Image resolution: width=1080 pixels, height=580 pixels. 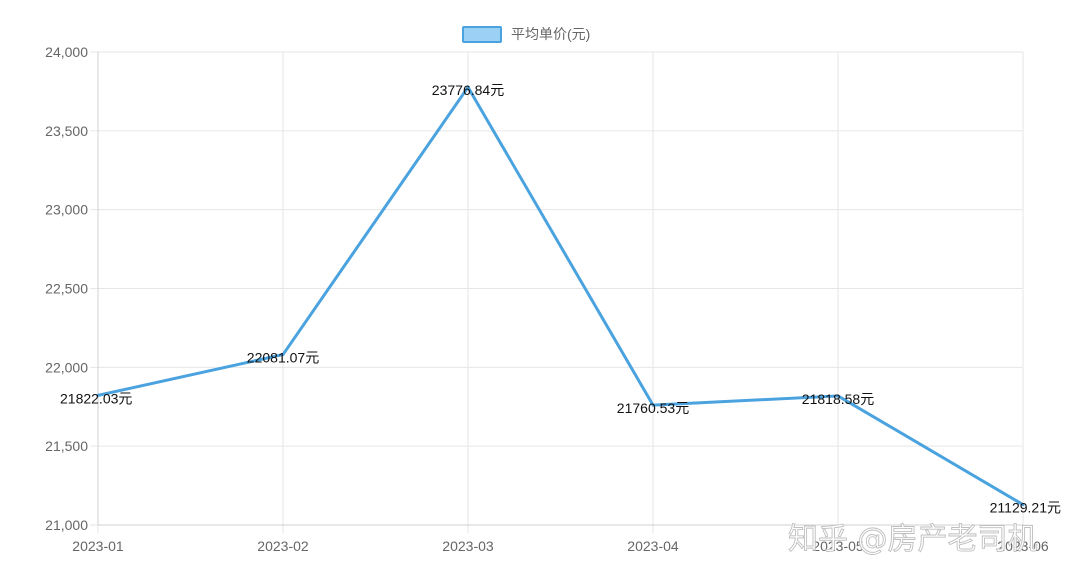 I want to click on y-tick-label: 22,000, so click(x=66, y=367).